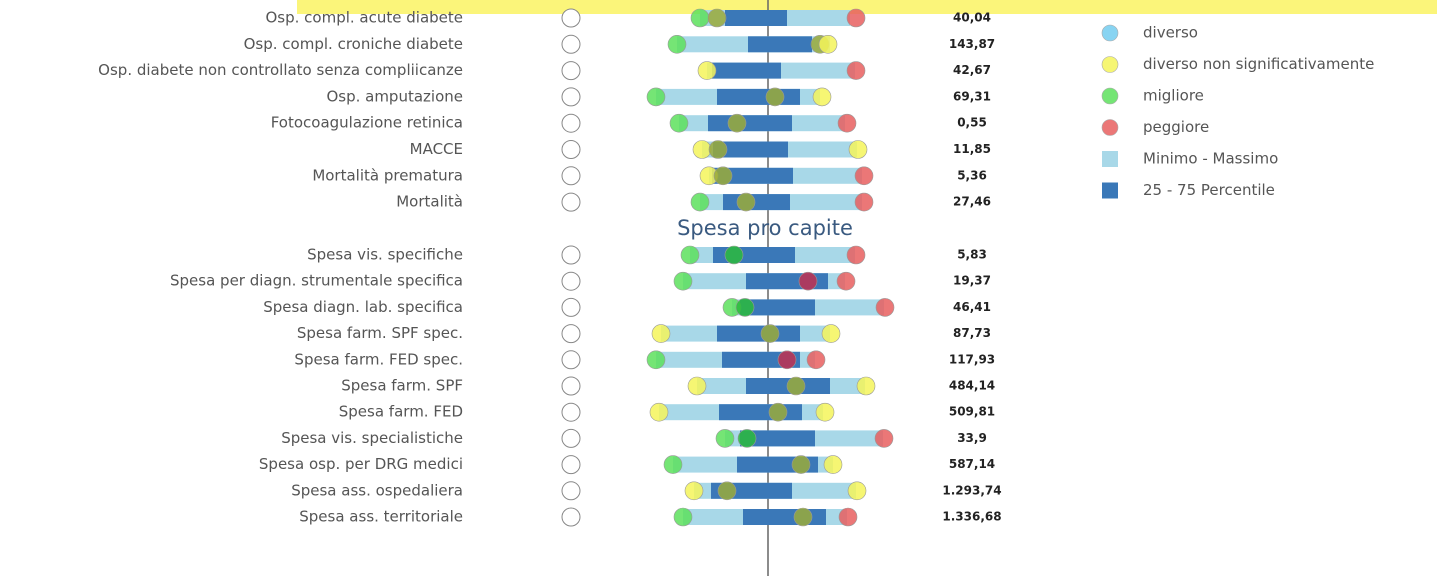 This screenshot has width=1437, height=576. What do you see at coordinates (972, 359) in the screenshot?
I see `row-value: 117,93` at bounding box center [972, 359].